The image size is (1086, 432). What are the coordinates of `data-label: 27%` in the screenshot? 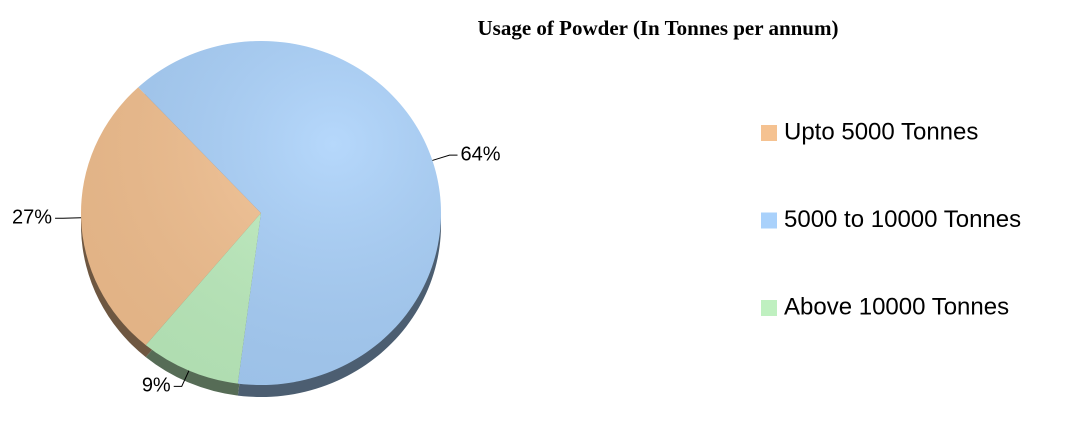 It's located at (32, 218).